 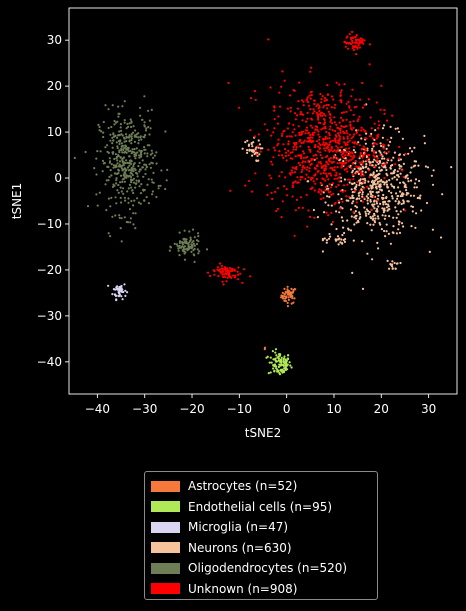 What do you see at coordinates (260, 506) in the screenshot?
I see `legend-label: Endothelial cells (n=95)` at bounding box center [260, 506].